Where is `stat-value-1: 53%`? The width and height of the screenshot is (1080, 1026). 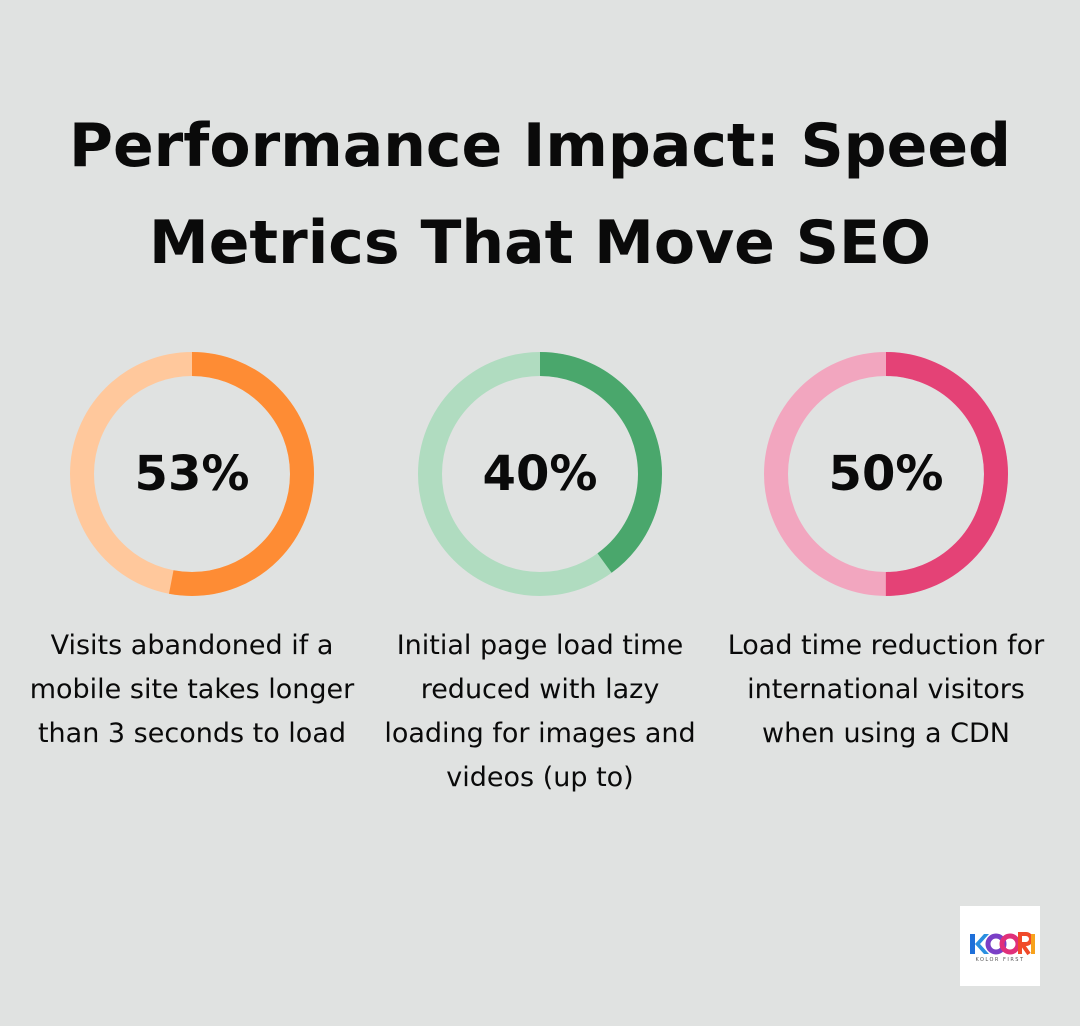 stat-value-1: 53% is located at coordinates (192, 474).